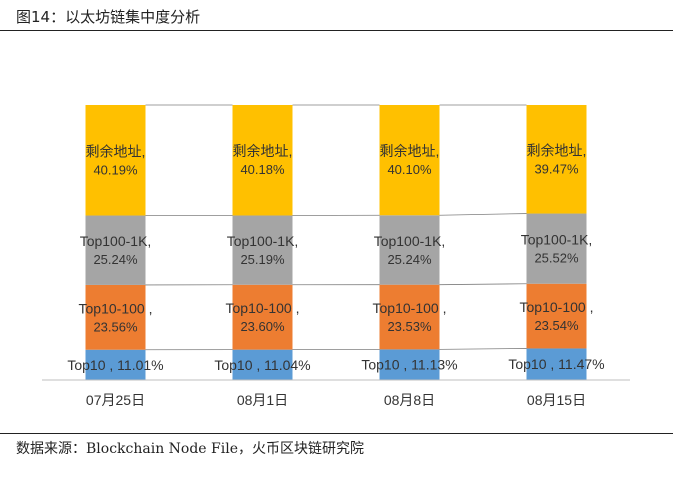  What do you see at coordinates (556, 168) in the screenshot?
I see `data-label: 39.47%` at bounding box center [556, 168].